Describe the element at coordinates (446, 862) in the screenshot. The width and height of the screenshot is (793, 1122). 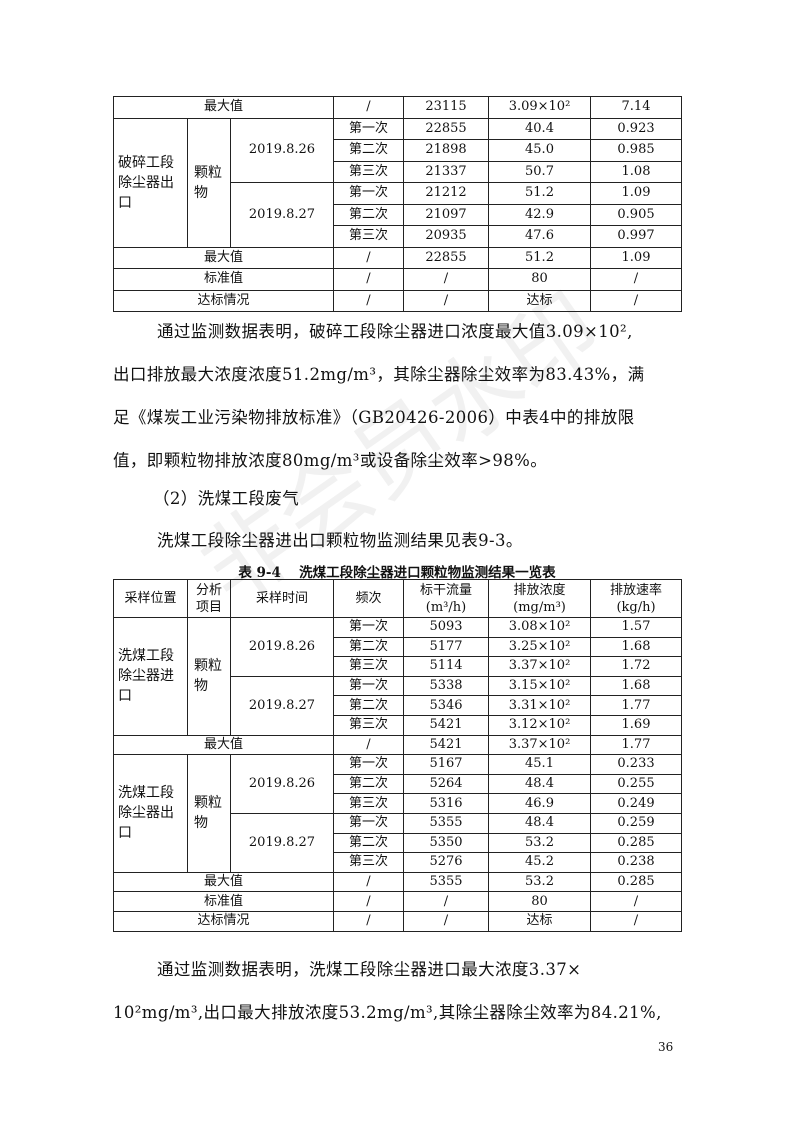
I see `flow-cell: 5276` at that location.